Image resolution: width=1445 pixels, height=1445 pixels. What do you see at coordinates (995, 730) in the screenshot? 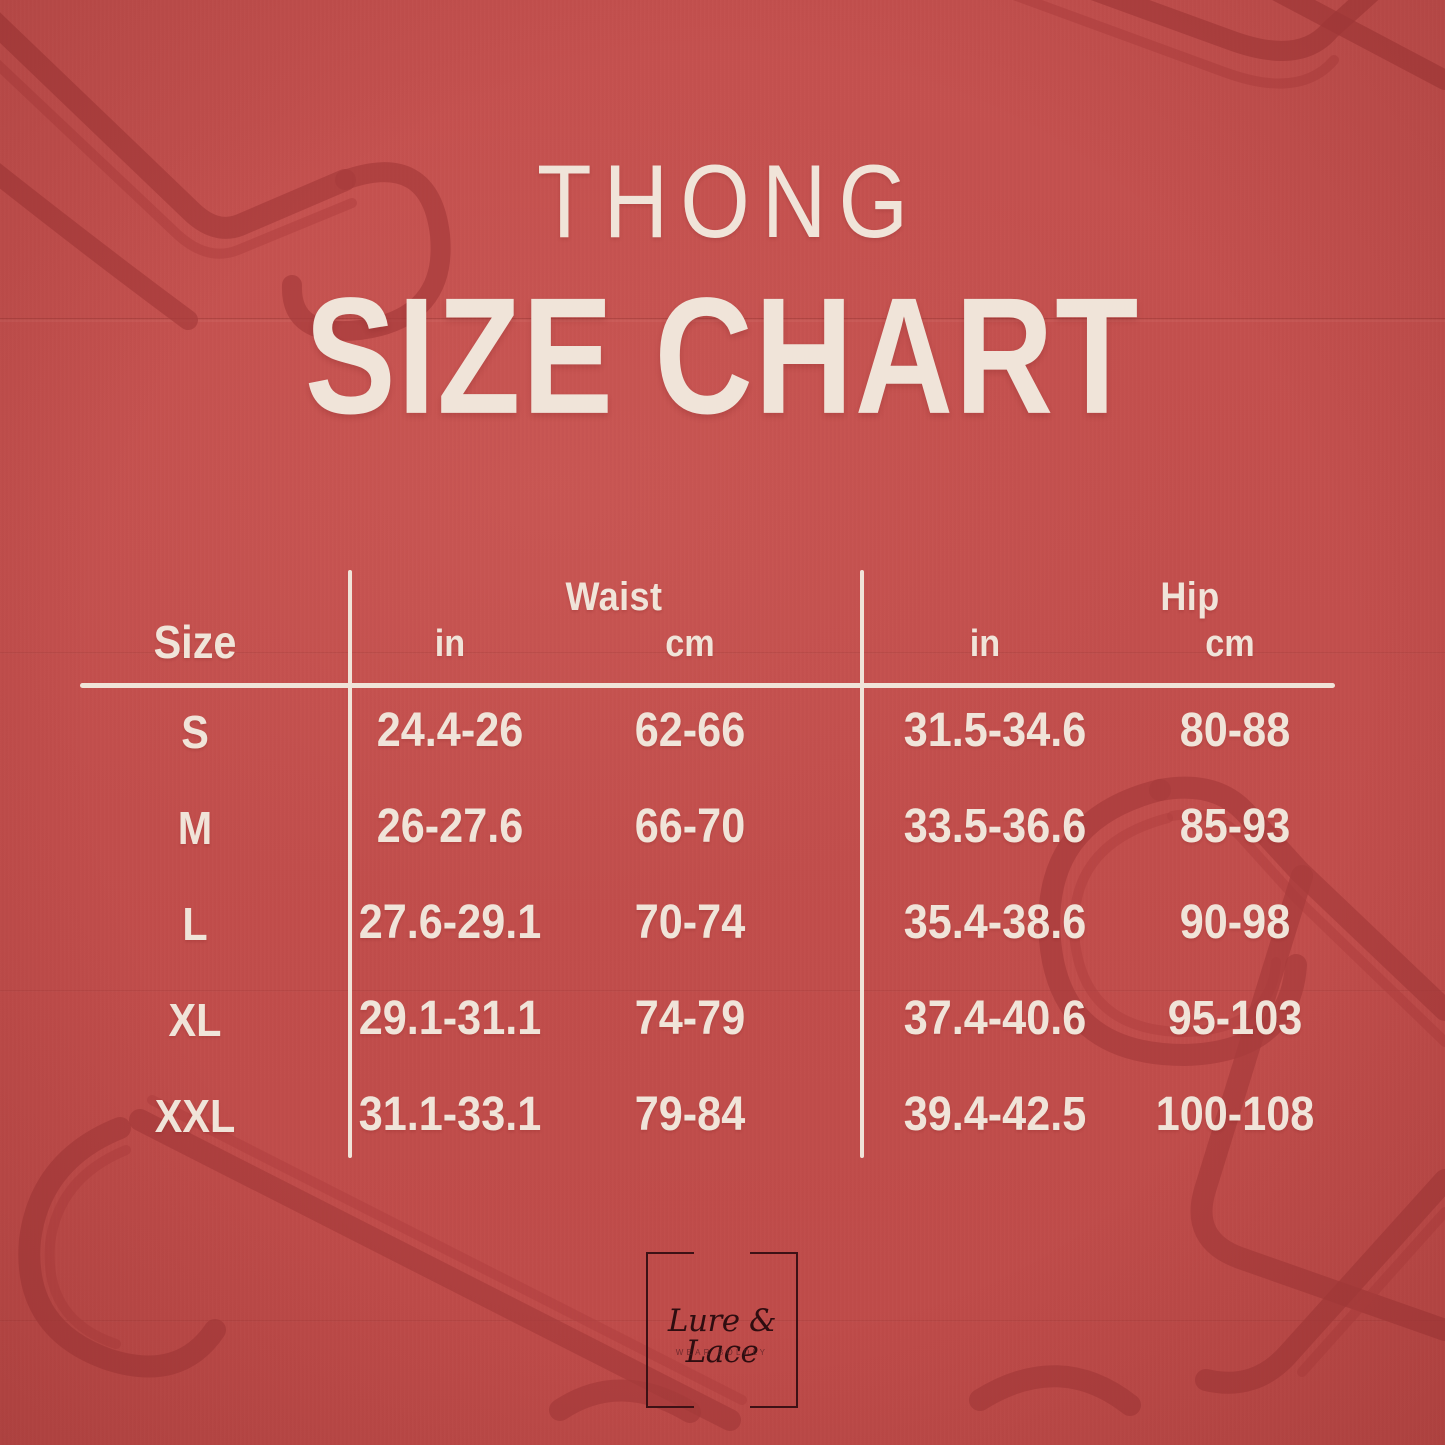
I see `table-row: 31.5-34.6` at bounding box center [995, 730].